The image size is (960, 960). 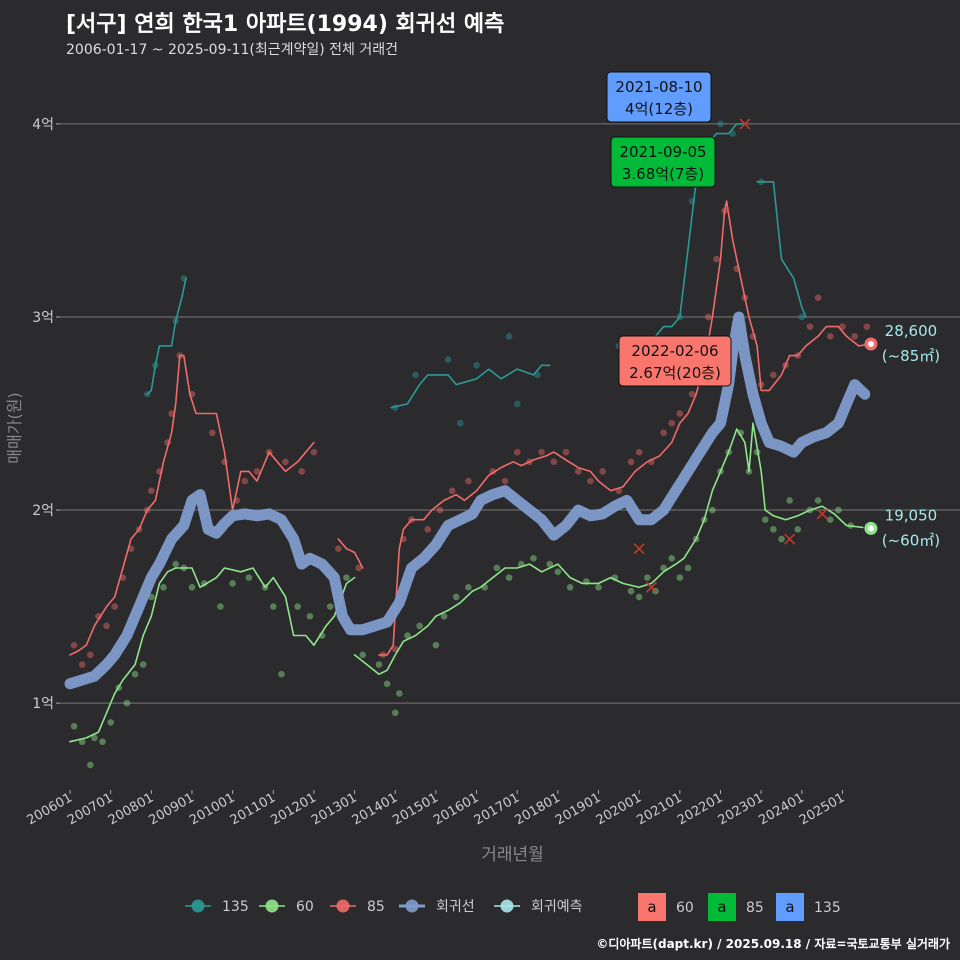 I want to click on legend-item-85: 85, so click(x=357, y=907).